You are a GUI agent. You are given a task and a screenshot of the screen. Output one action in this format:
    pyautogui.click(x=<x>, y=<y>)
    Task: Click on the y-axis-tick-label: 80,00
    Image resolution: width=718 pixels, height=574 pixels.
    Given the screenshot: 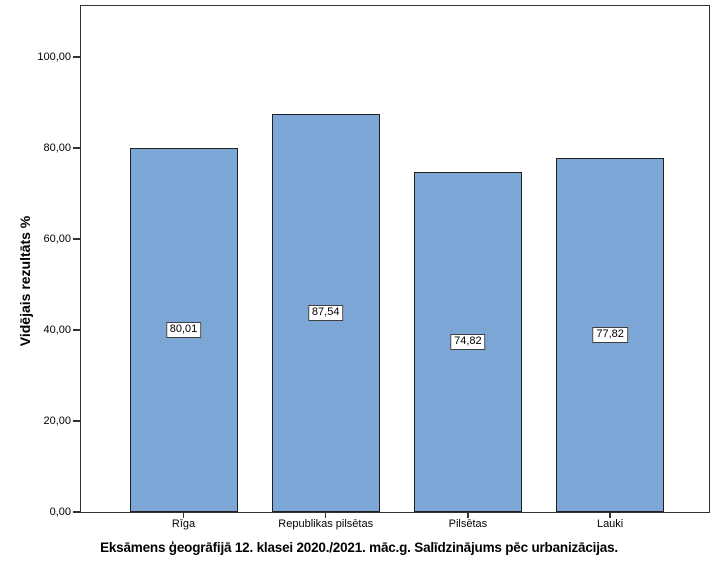 What is the action you would take?
    pyautogui.click(x=57, y=148)
    